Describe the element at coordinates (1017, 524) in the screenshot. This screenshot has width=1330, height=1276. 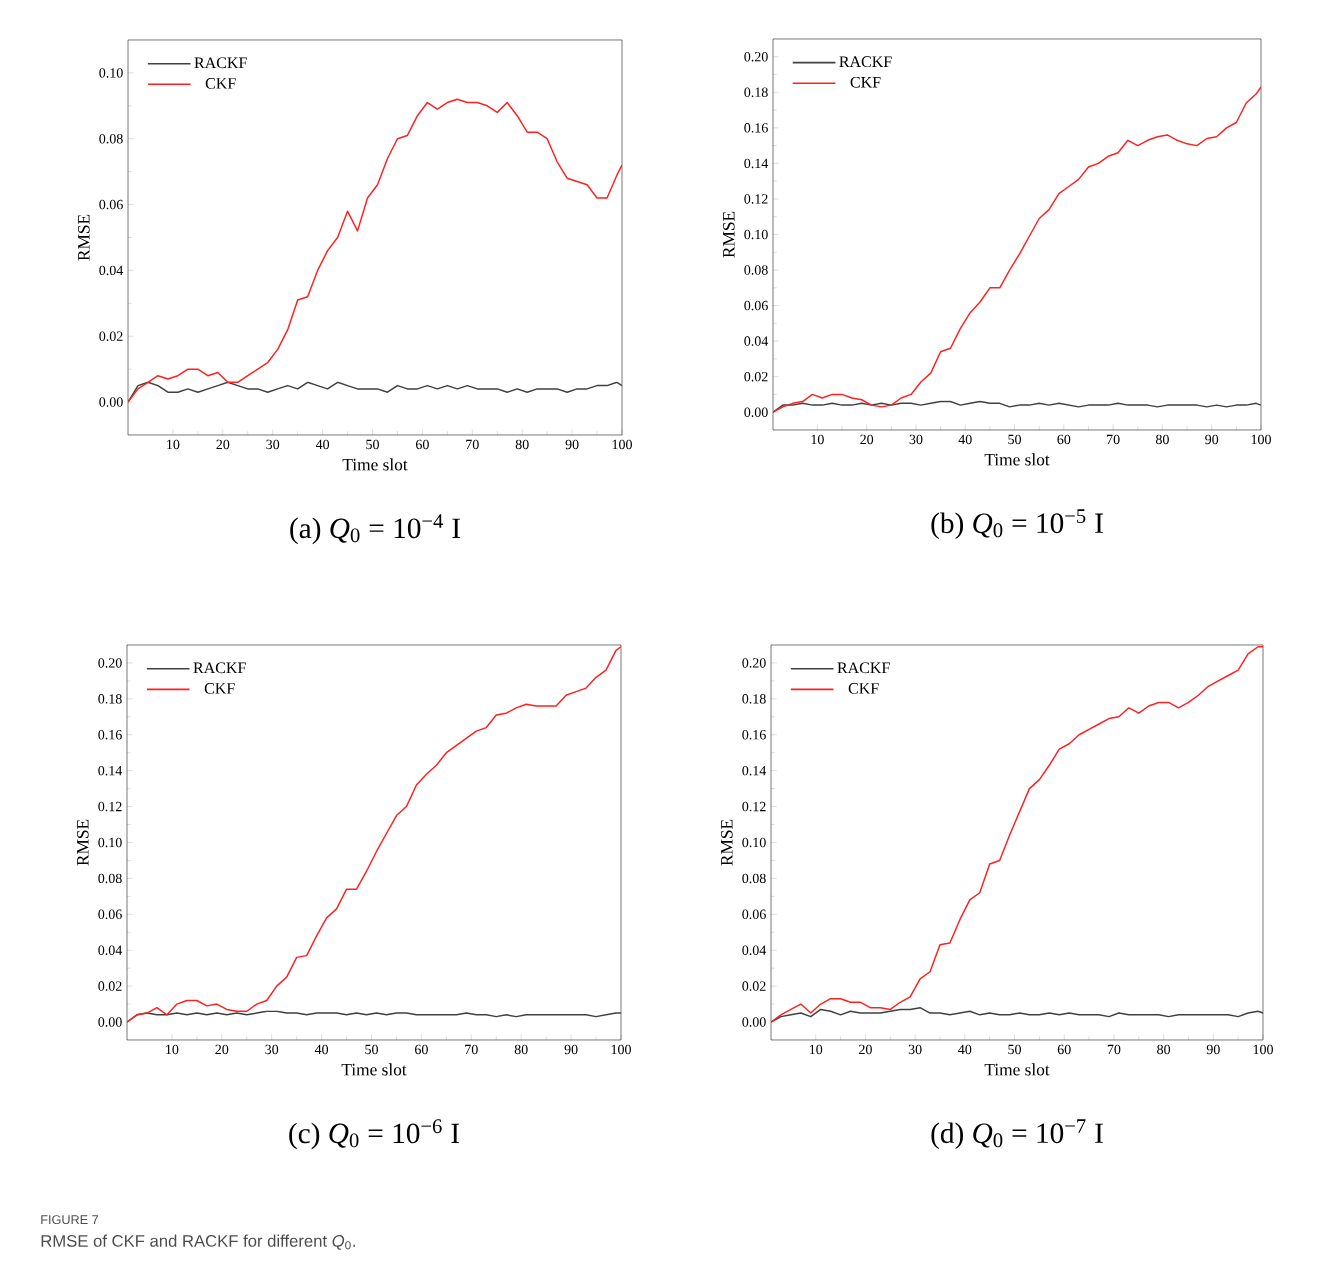
I see `text: (b) Q$_{0}$ = 10$^{−5}$ I` at that location.